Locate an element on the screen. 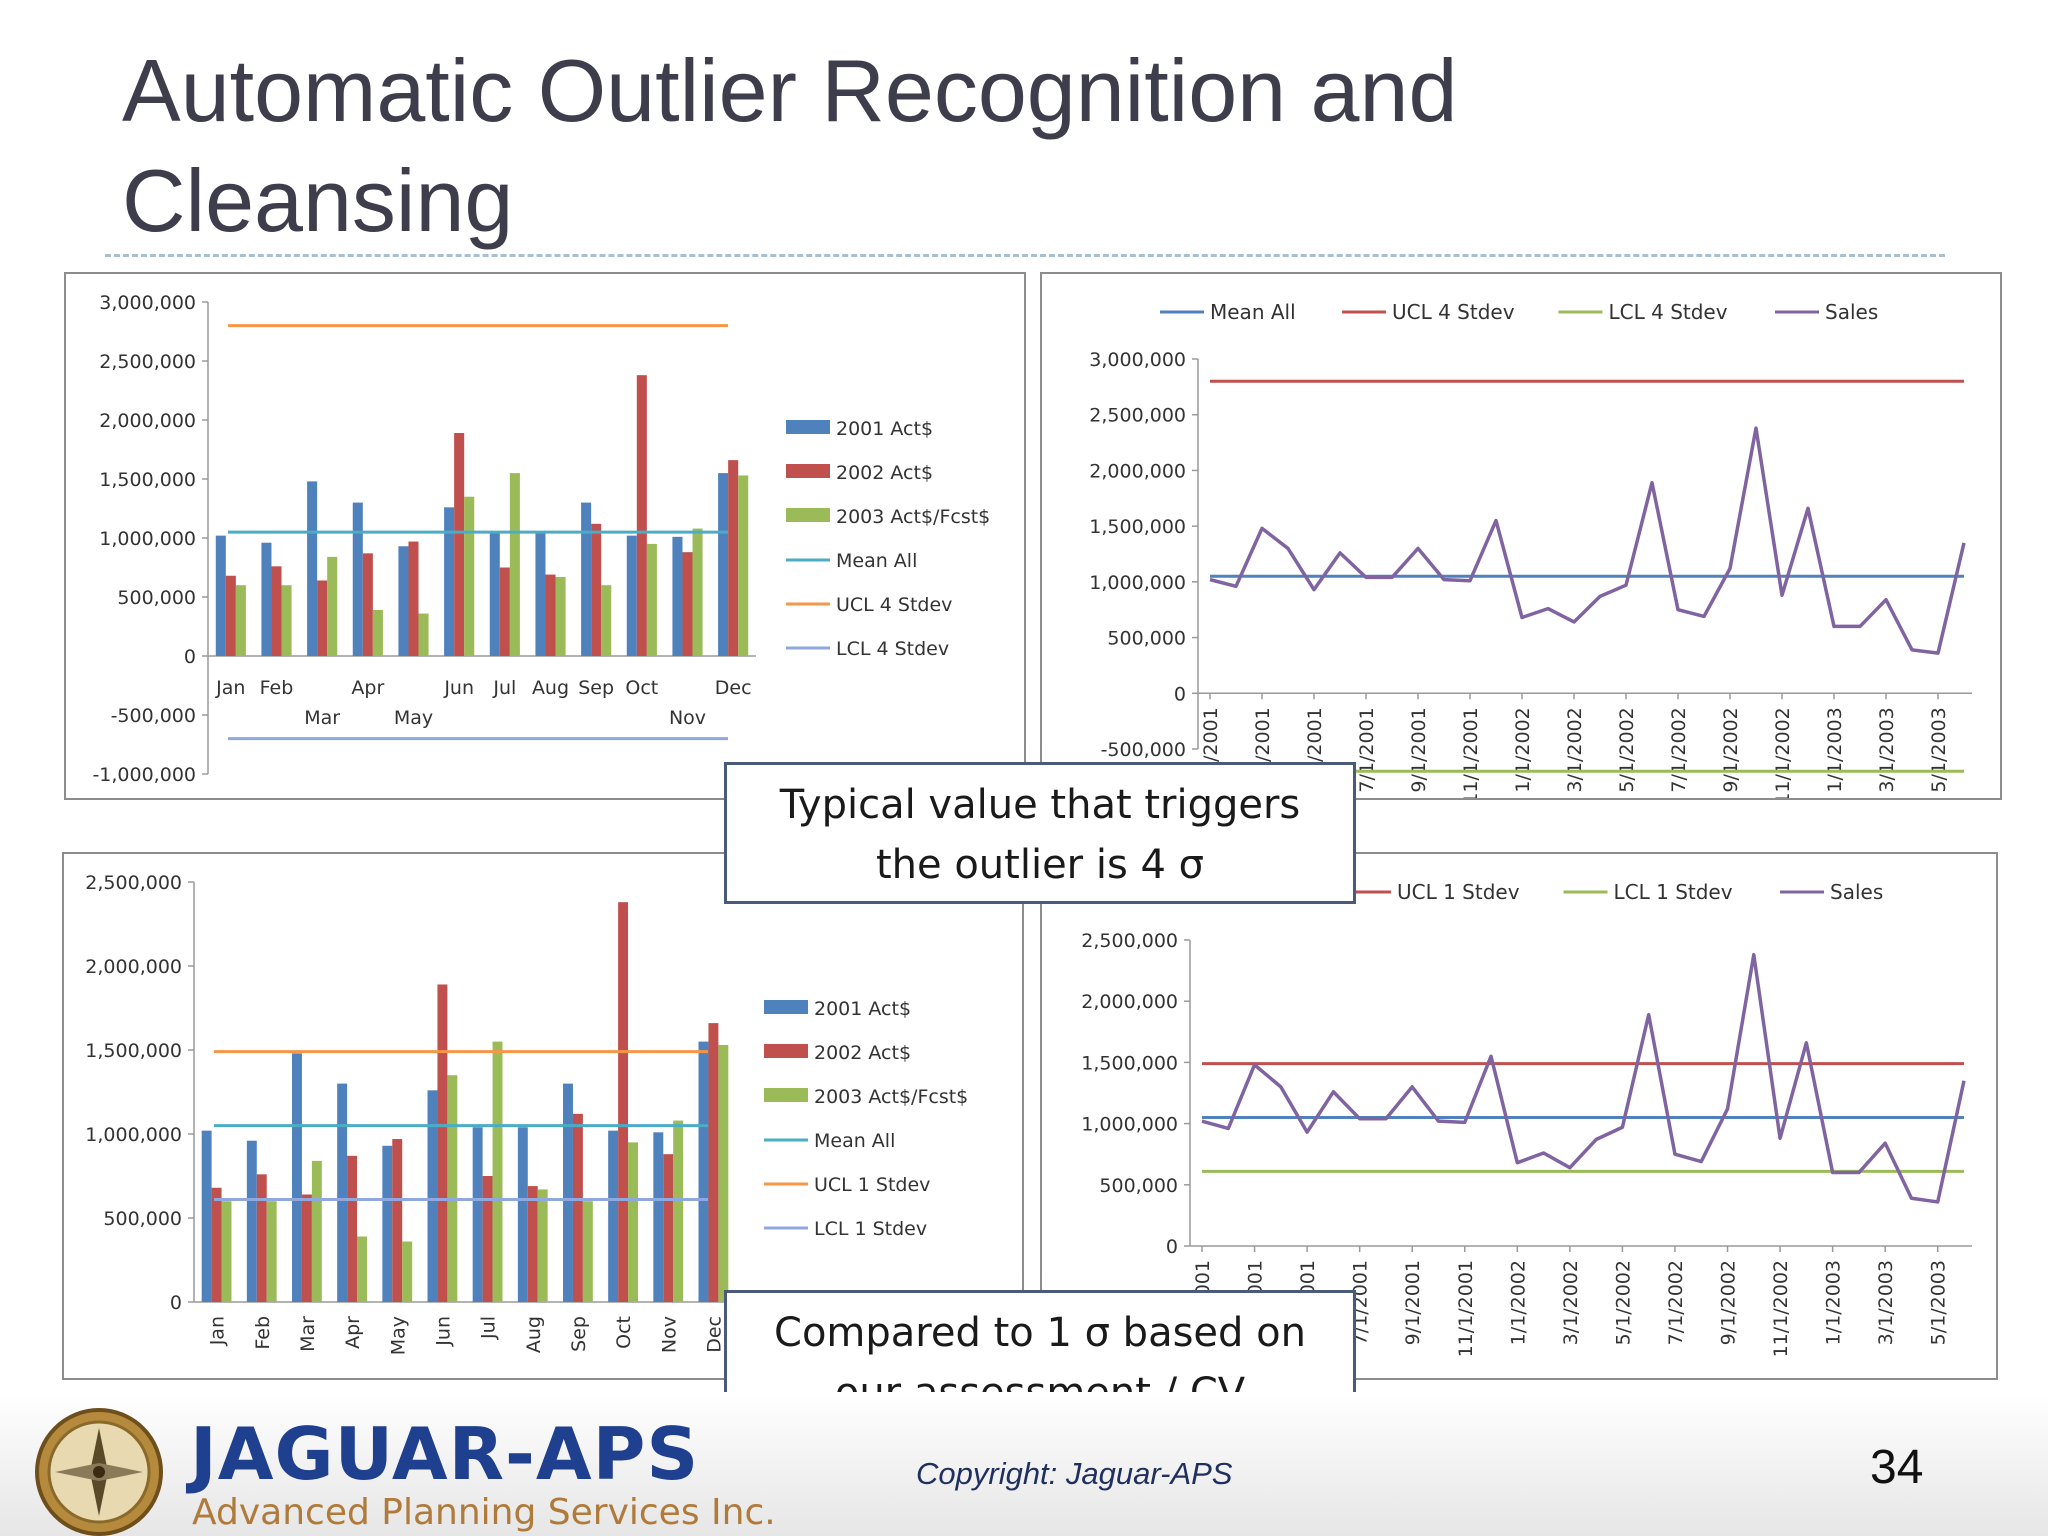 Image resolution: width=2048 pixels, height=1536 pixels. bar-2003-act-fcst-jan is located at coordinates (226, 1251).